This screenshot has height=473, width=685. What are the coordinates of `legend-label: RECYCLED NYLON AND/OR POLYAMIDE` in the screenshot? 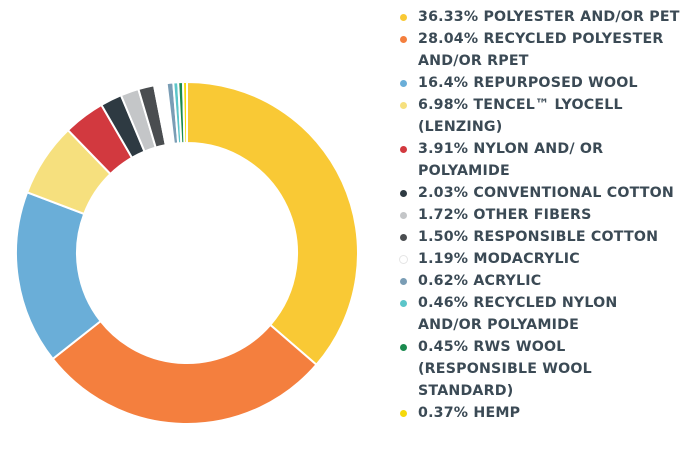 It's located at (518, 314).